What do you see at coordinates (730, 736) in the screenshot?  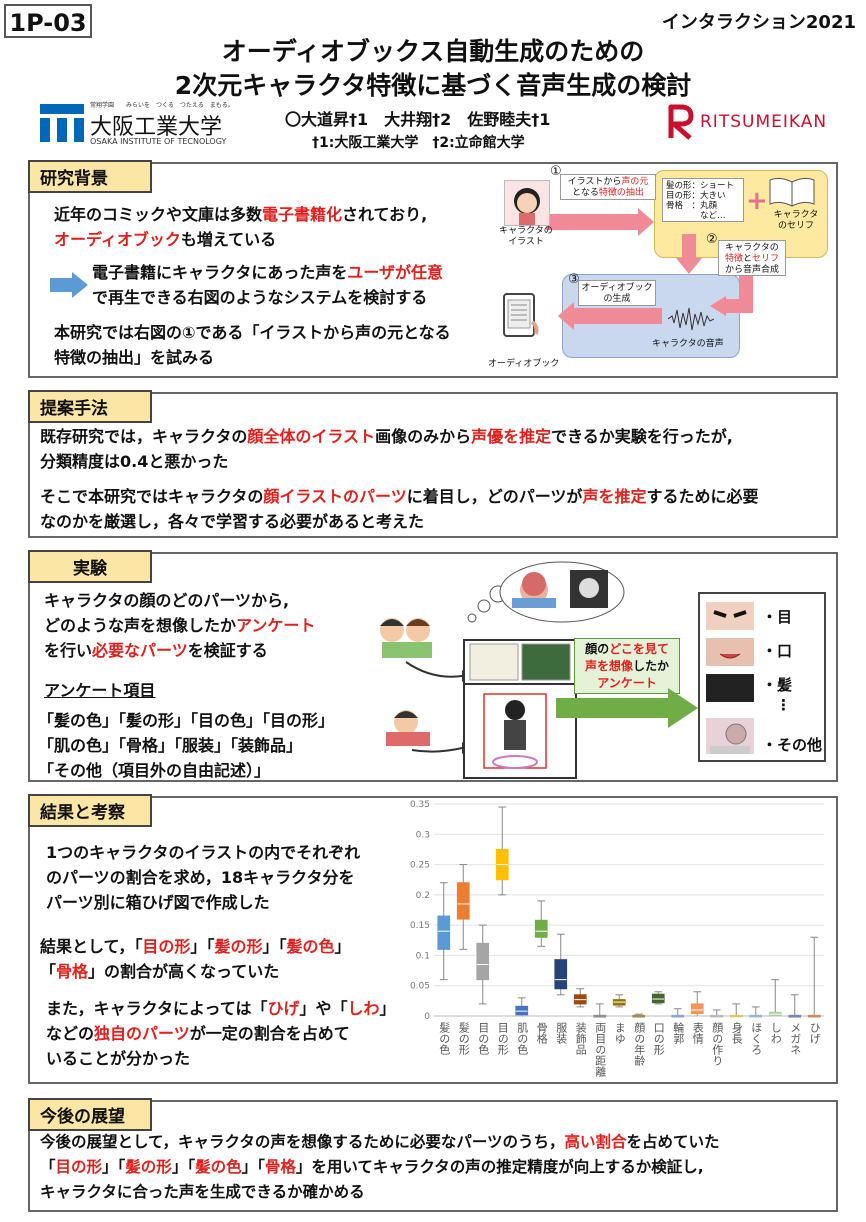 I see `part-thumb-other` at bounding box center [730, 736].